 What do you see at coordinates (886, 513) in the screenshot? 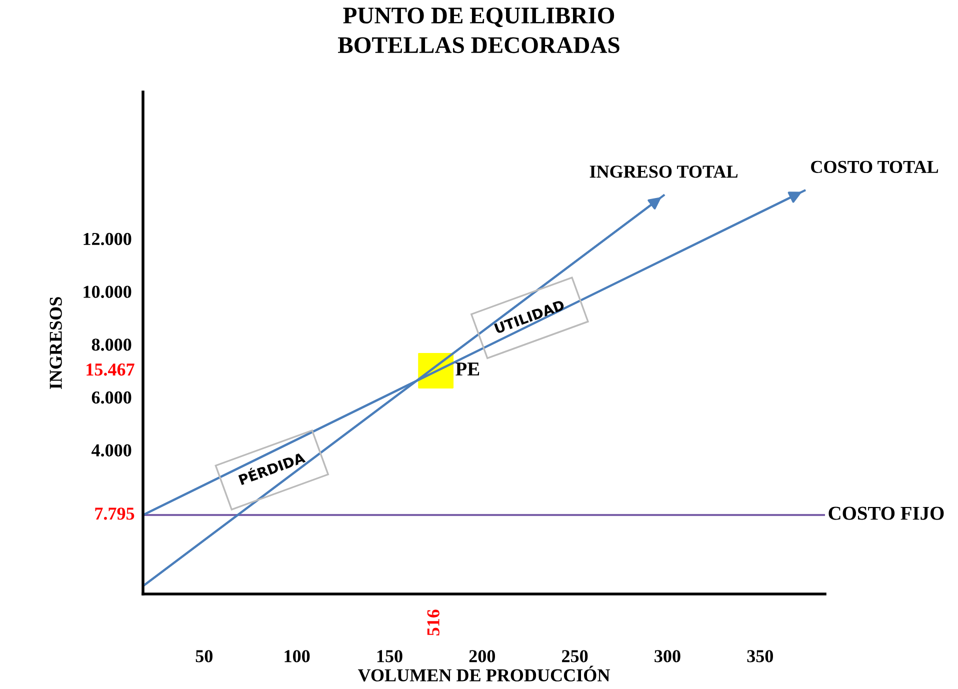
I see `ref-line-label: COSTO FIJO` at bounding box center [886, 513].